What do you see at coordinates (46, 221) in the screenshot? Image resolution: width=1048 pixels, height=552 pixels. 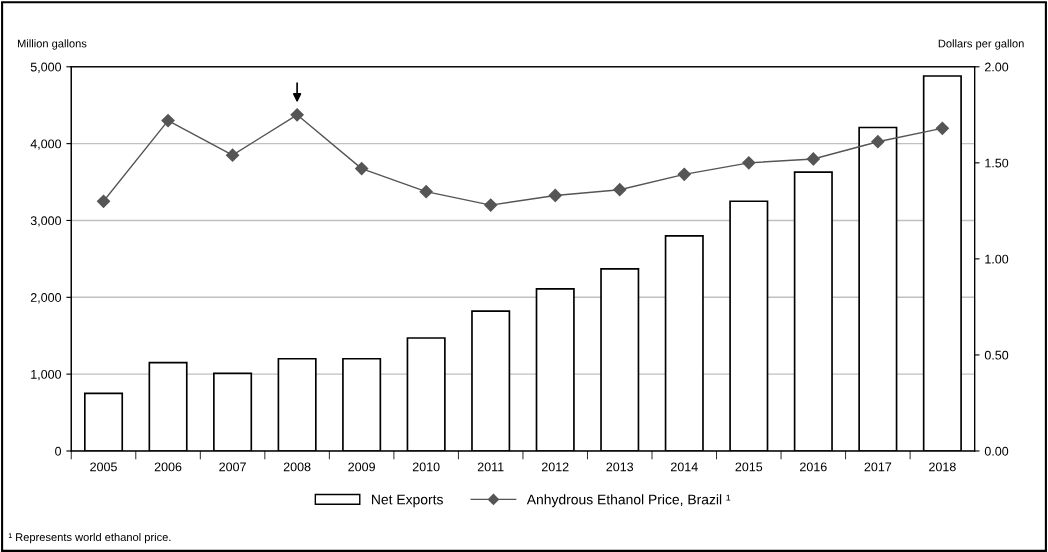 I see `y-tick-label: 3,000` at bounding box center [46, 221].